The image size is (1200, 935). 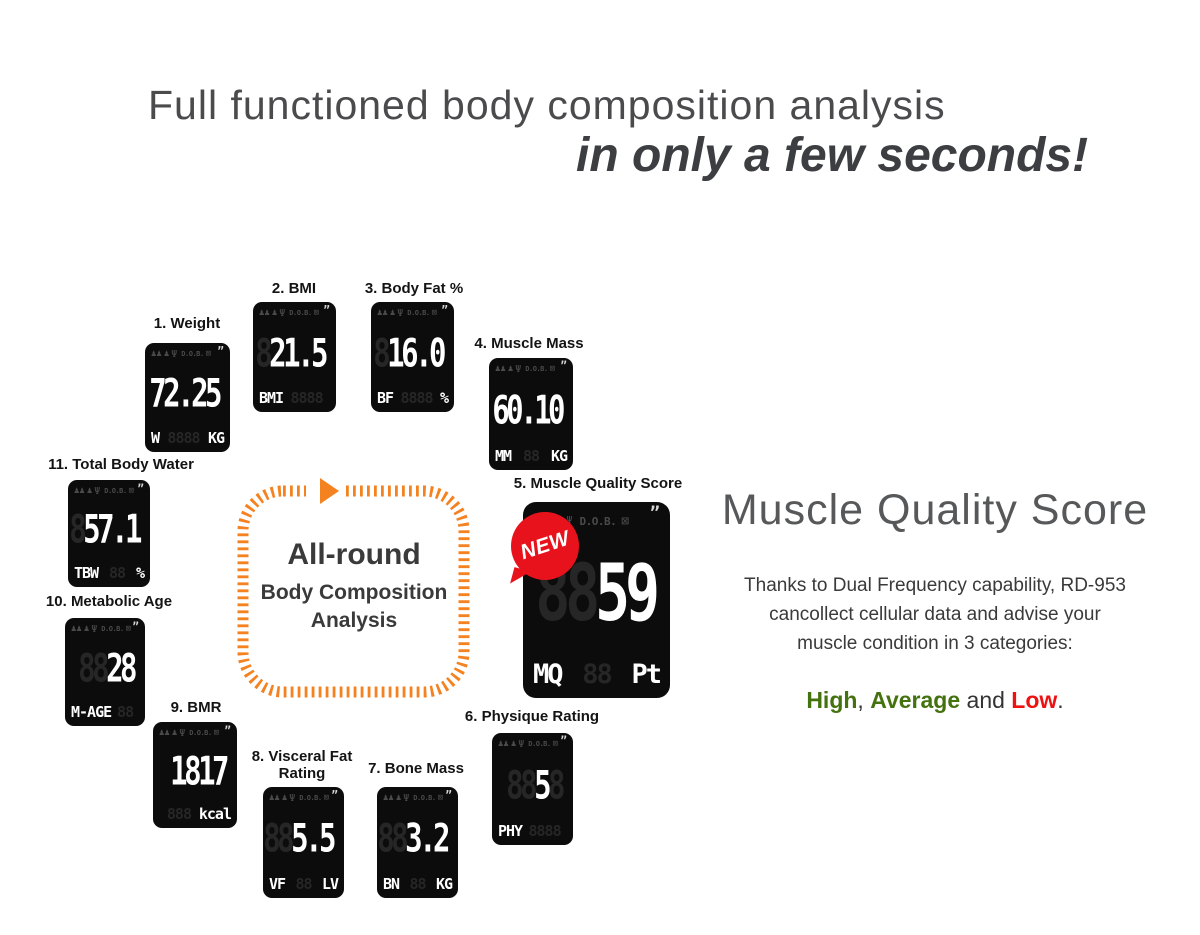 I want to click on lcd-value: 5, so click(x=542, y=784).